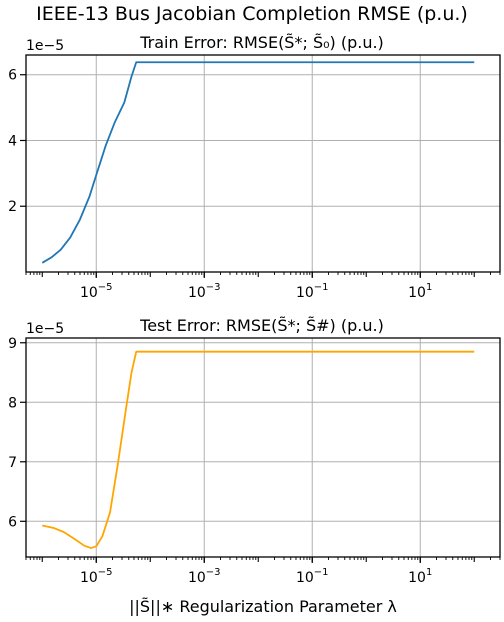 Image resolution: width=504 pixels, height=622 pixels. I want to click on test-x-tick-label: 10⁻¹, so click(312, 576).